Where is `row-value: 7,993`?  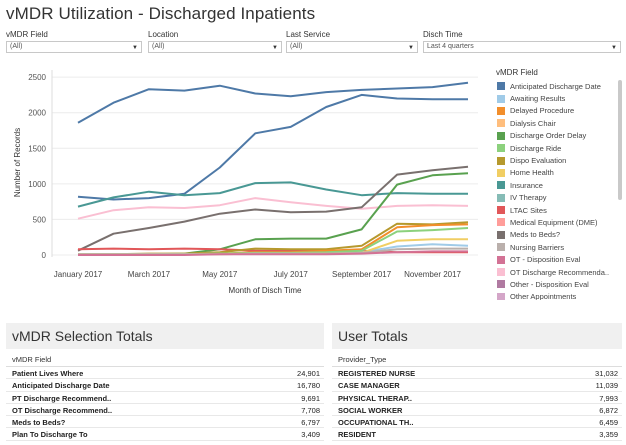 row-value: 7,993 is located at coordinates (608, 398).